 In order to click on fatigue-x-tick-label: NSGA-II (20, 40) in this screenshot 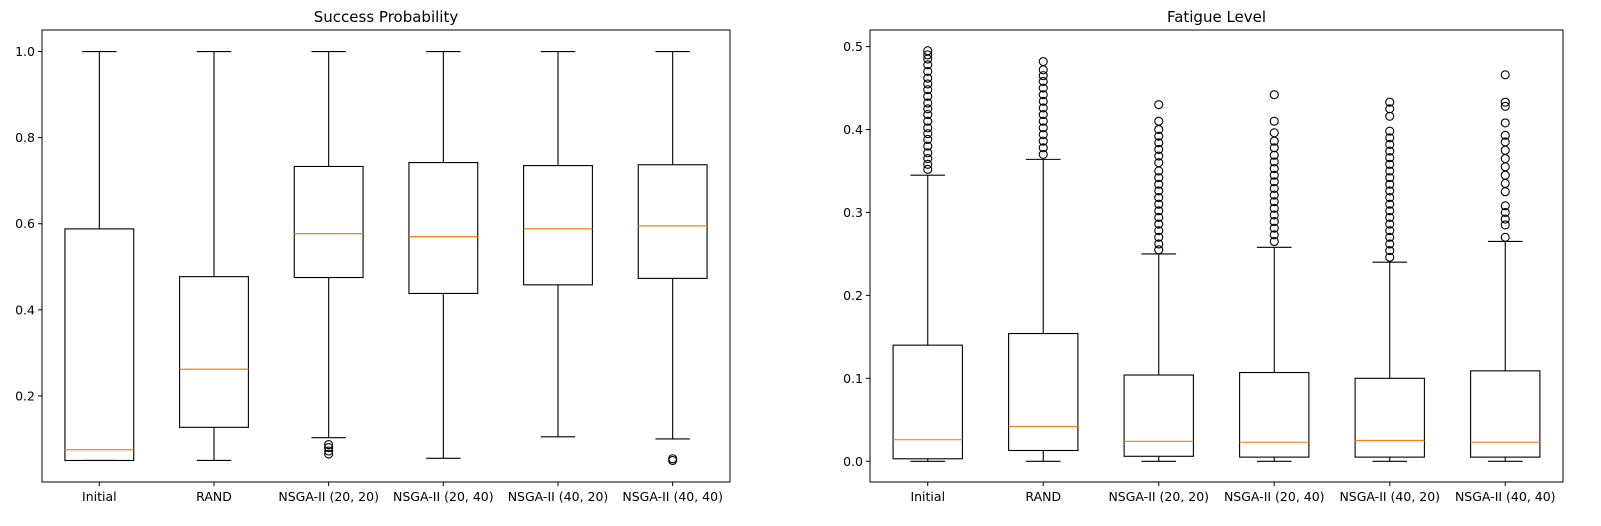, I will do `click(1274, 496)`.